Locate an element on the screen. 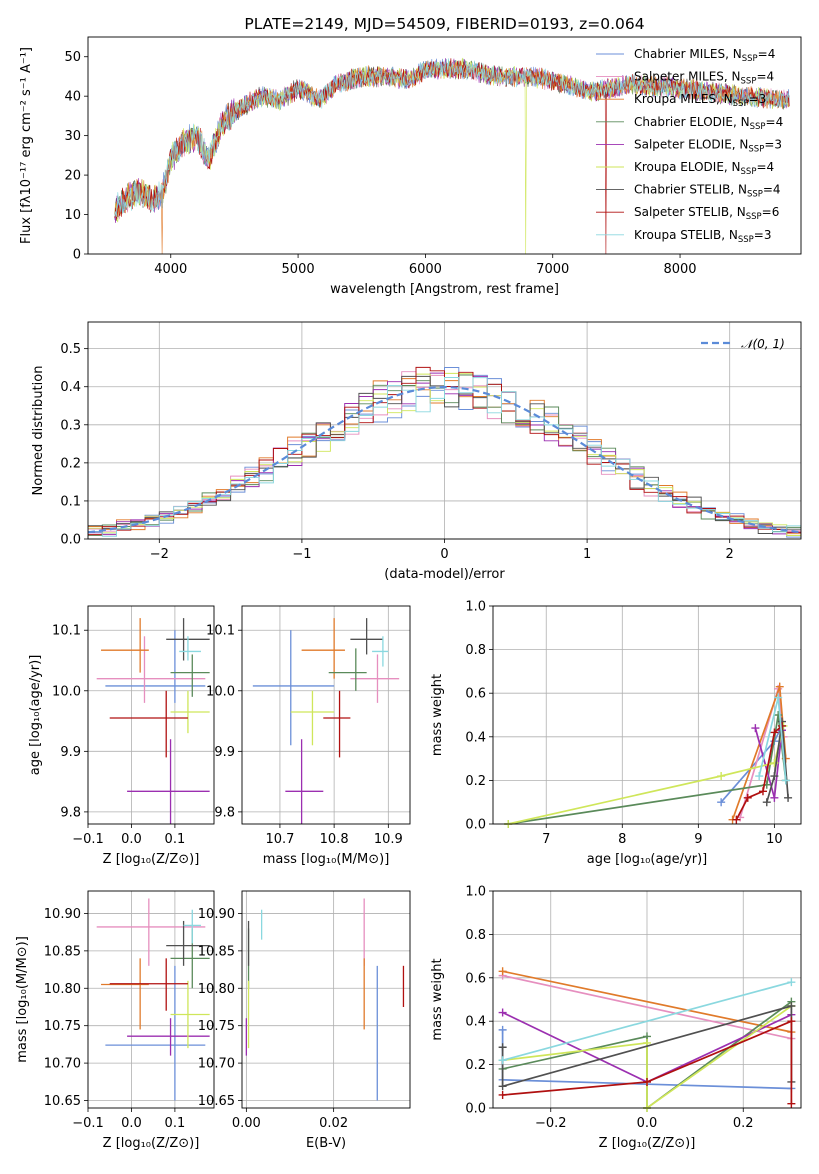 The image size is (819, 1174). x-tick-label: 0.02 is located at coordinates (333, 1123).